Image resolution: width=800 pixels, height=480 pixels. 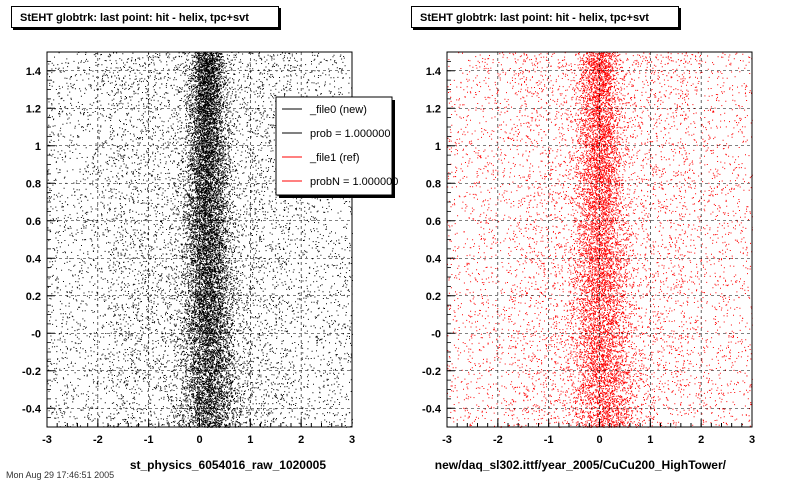 What do you see at coordinates (334, 158) in the screenshot?
I see `legend-label: _file1 (ref)` at bounding box center [334, 158].